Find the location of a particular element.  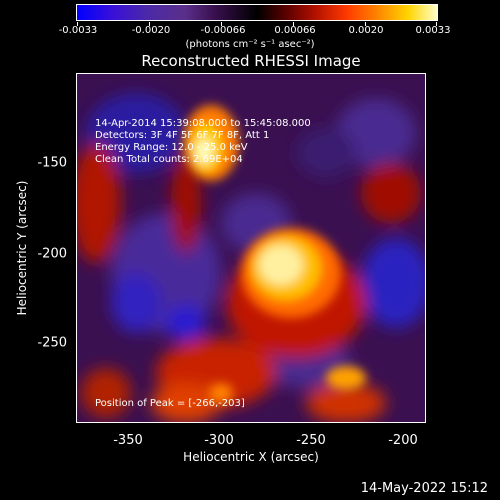

image-info-line: 14-Apr-2014 15:39:08.000 to 15:45:08.000 is located at coordinates (203, 123).